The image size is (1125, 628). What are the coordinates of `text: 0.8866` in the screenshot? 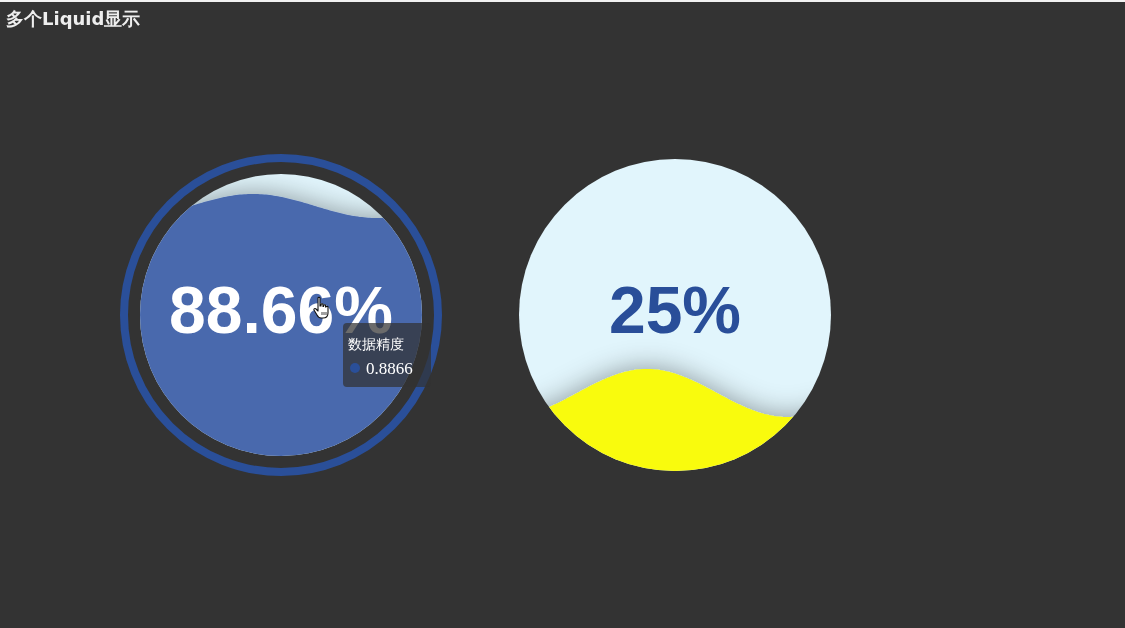 It's located at (389, 368).